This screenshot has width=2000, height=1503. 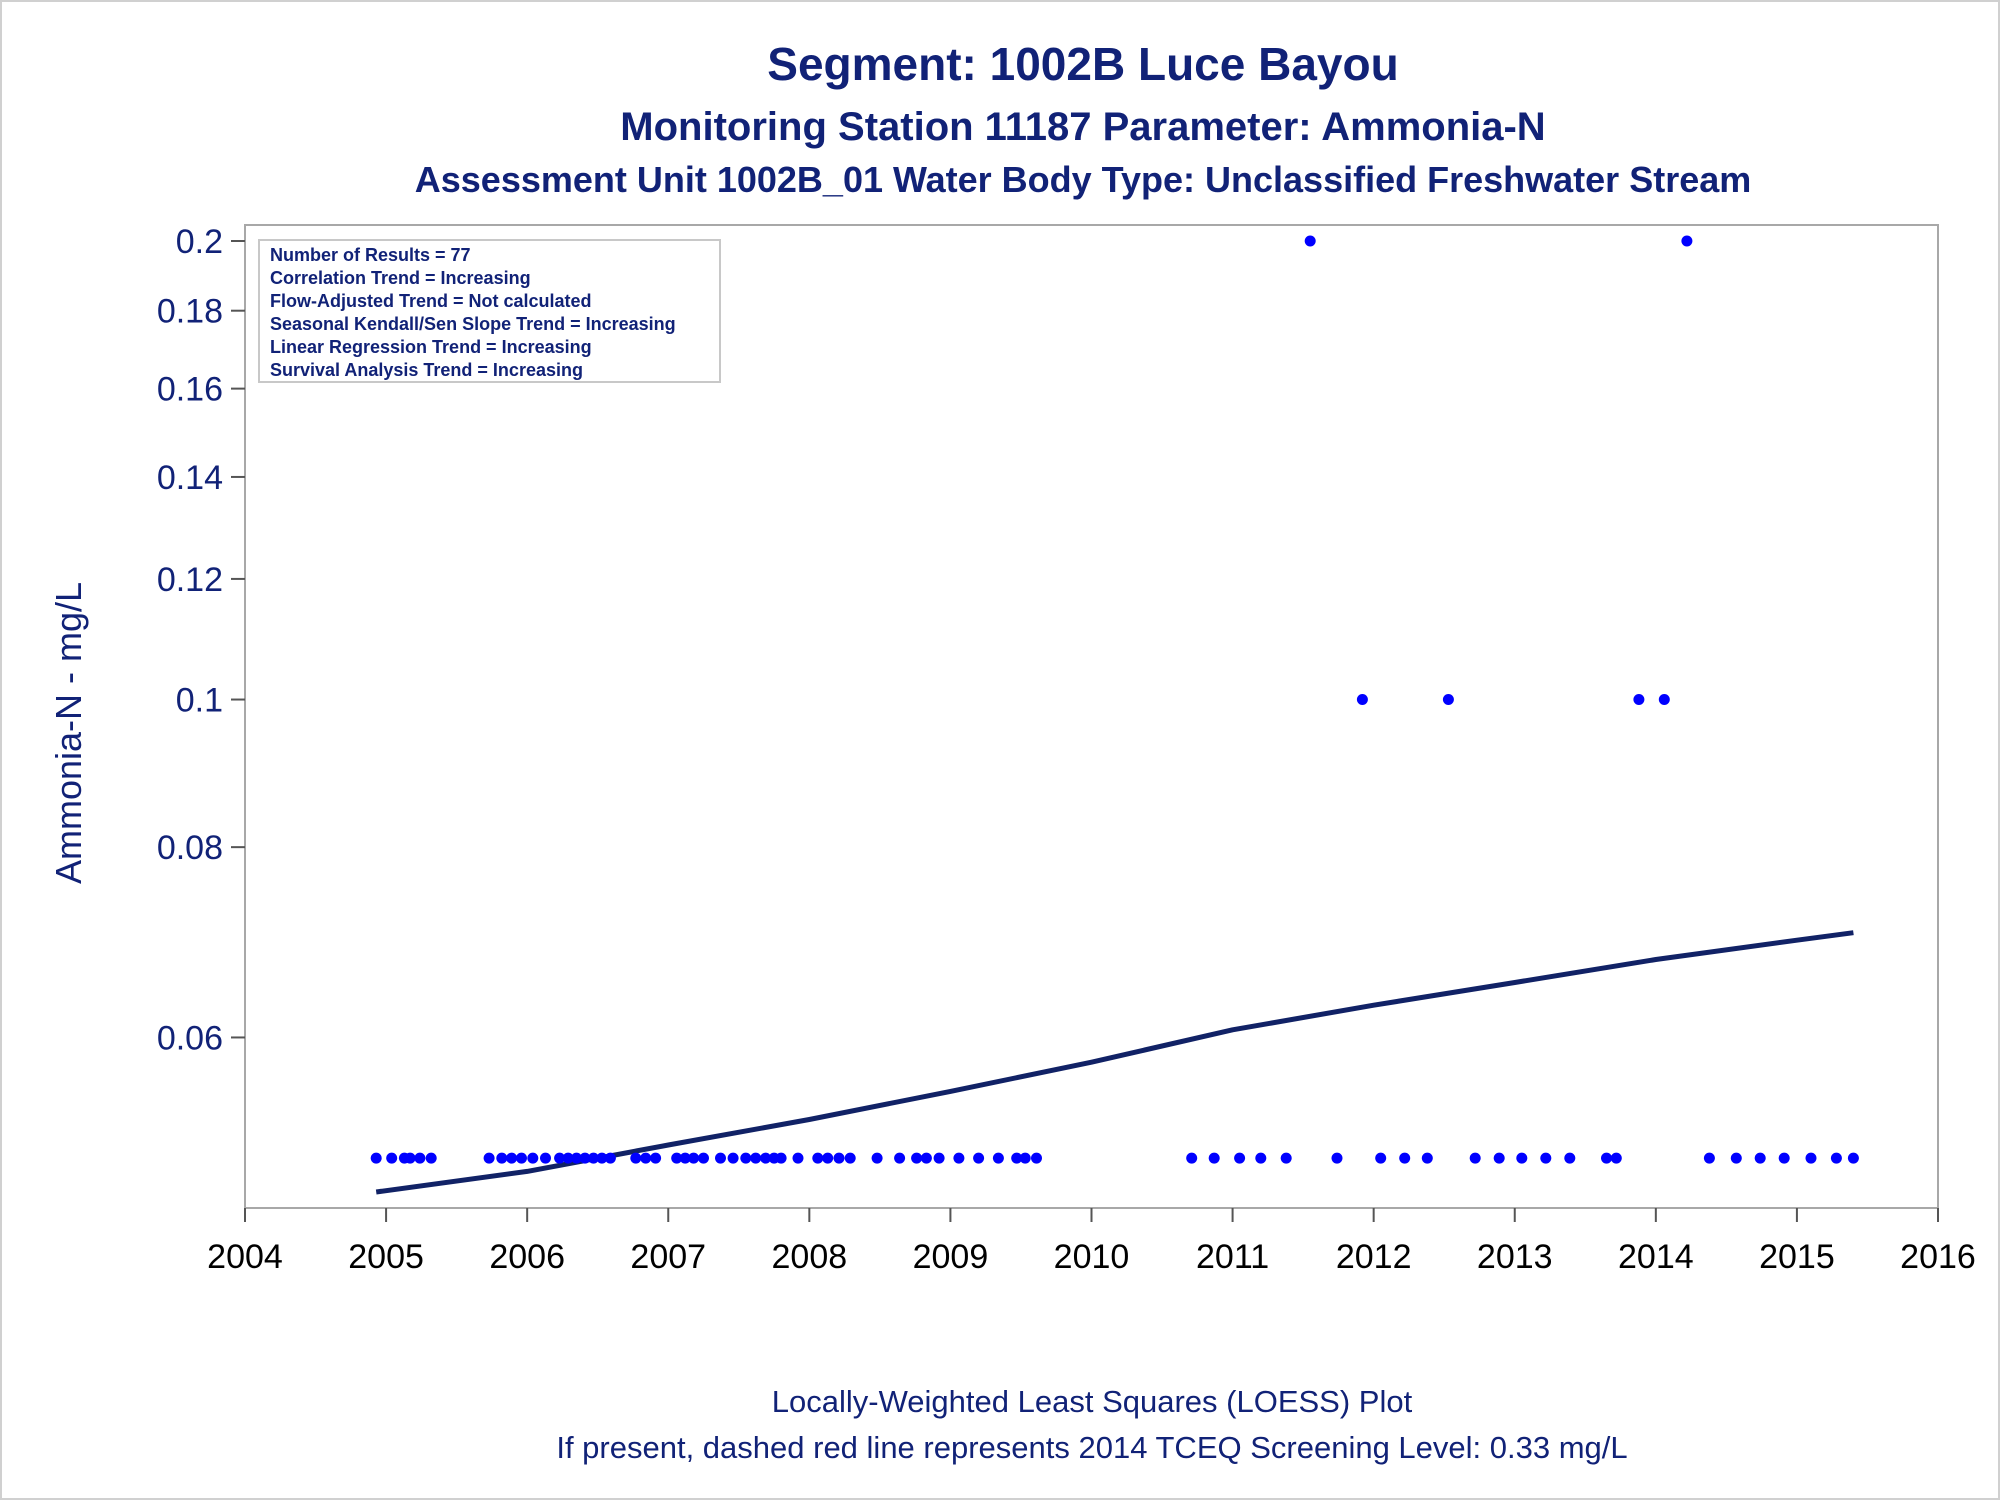 What do you see at coordinates (245, 1257) in the screenshot?
I see `x-tick-label: 2004` at bounding box center [245, 1257].